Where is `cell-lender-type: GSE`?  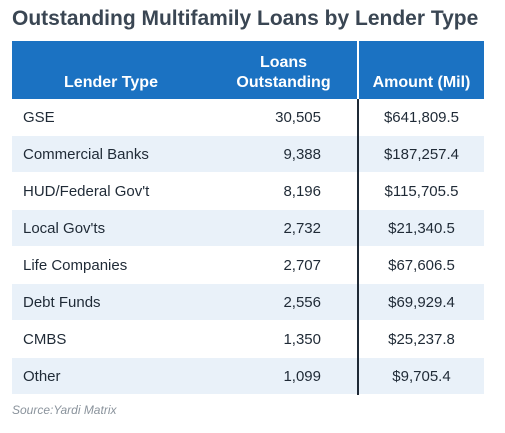
cell-lender-type: GSE is located at coordinates (111, 117).